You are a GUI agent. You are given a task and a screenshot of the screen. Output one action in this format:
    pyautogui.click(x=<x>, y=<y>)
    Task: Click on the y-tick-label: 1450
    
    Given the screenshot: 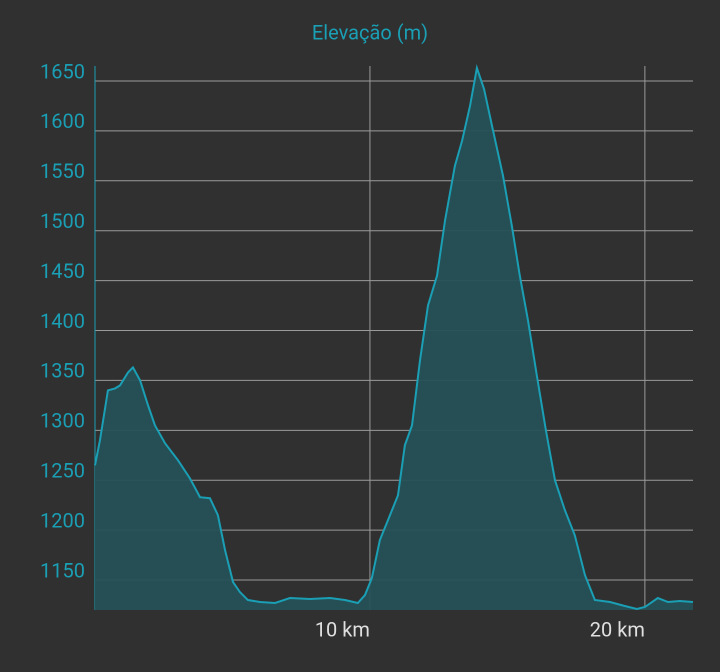 What is the action you would take?
    pyautogui.click(x=62, y=271)
    